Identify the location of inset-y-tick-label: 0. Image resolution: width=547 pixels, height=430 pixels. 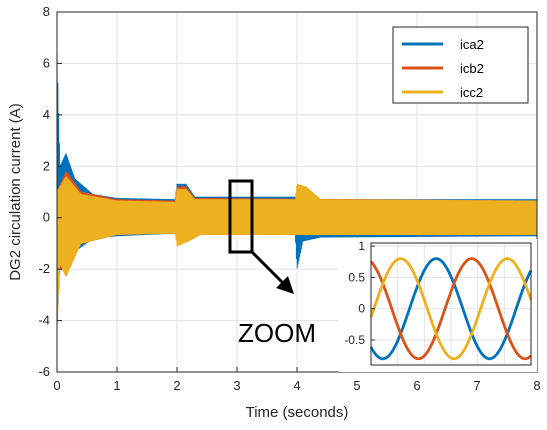
(361, 309).